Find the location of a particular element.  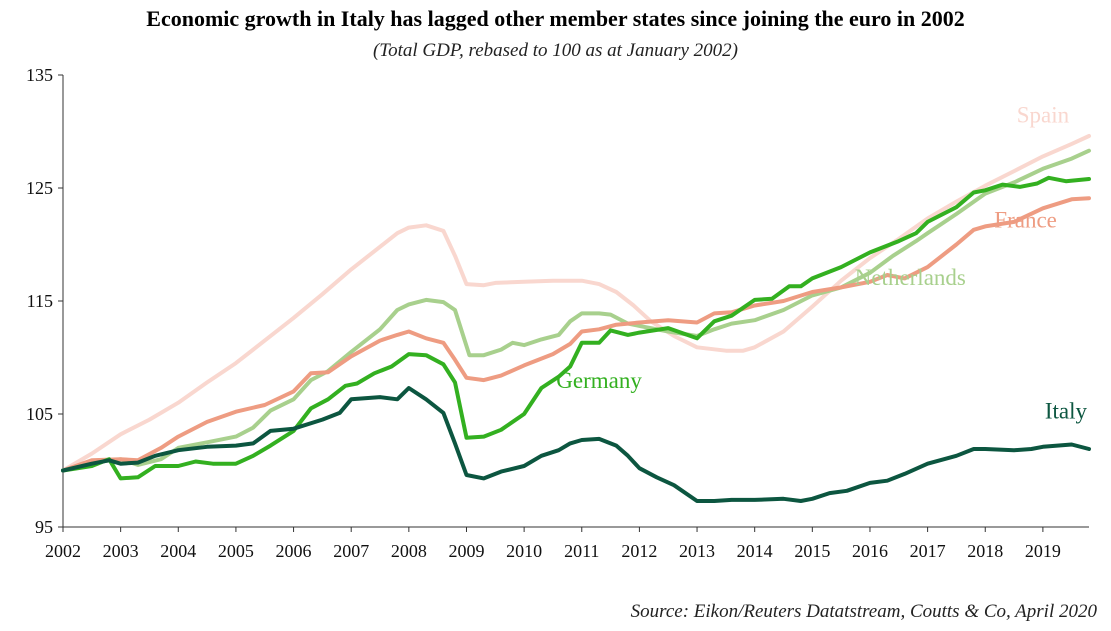

y-tick-label: 105 is located at coordinates (39, 414).